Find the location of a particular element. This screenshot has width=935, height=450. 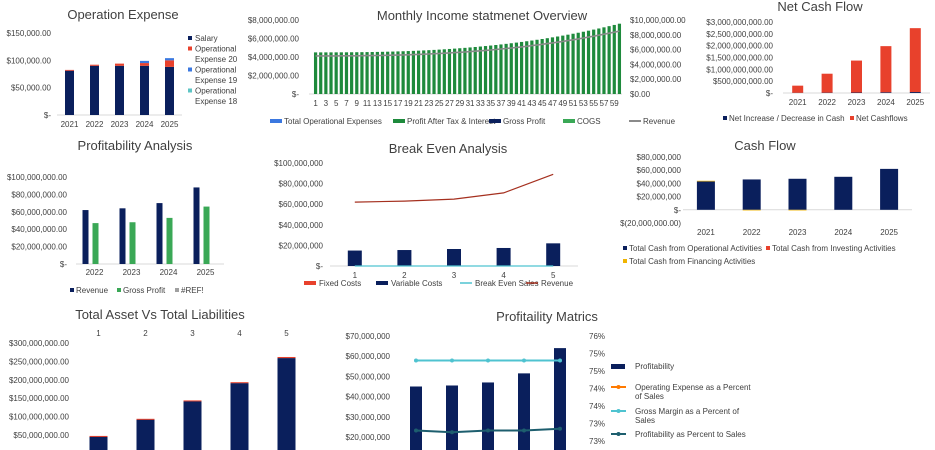

breakeven-y-tick: $- is located at coordinates (319, 266).